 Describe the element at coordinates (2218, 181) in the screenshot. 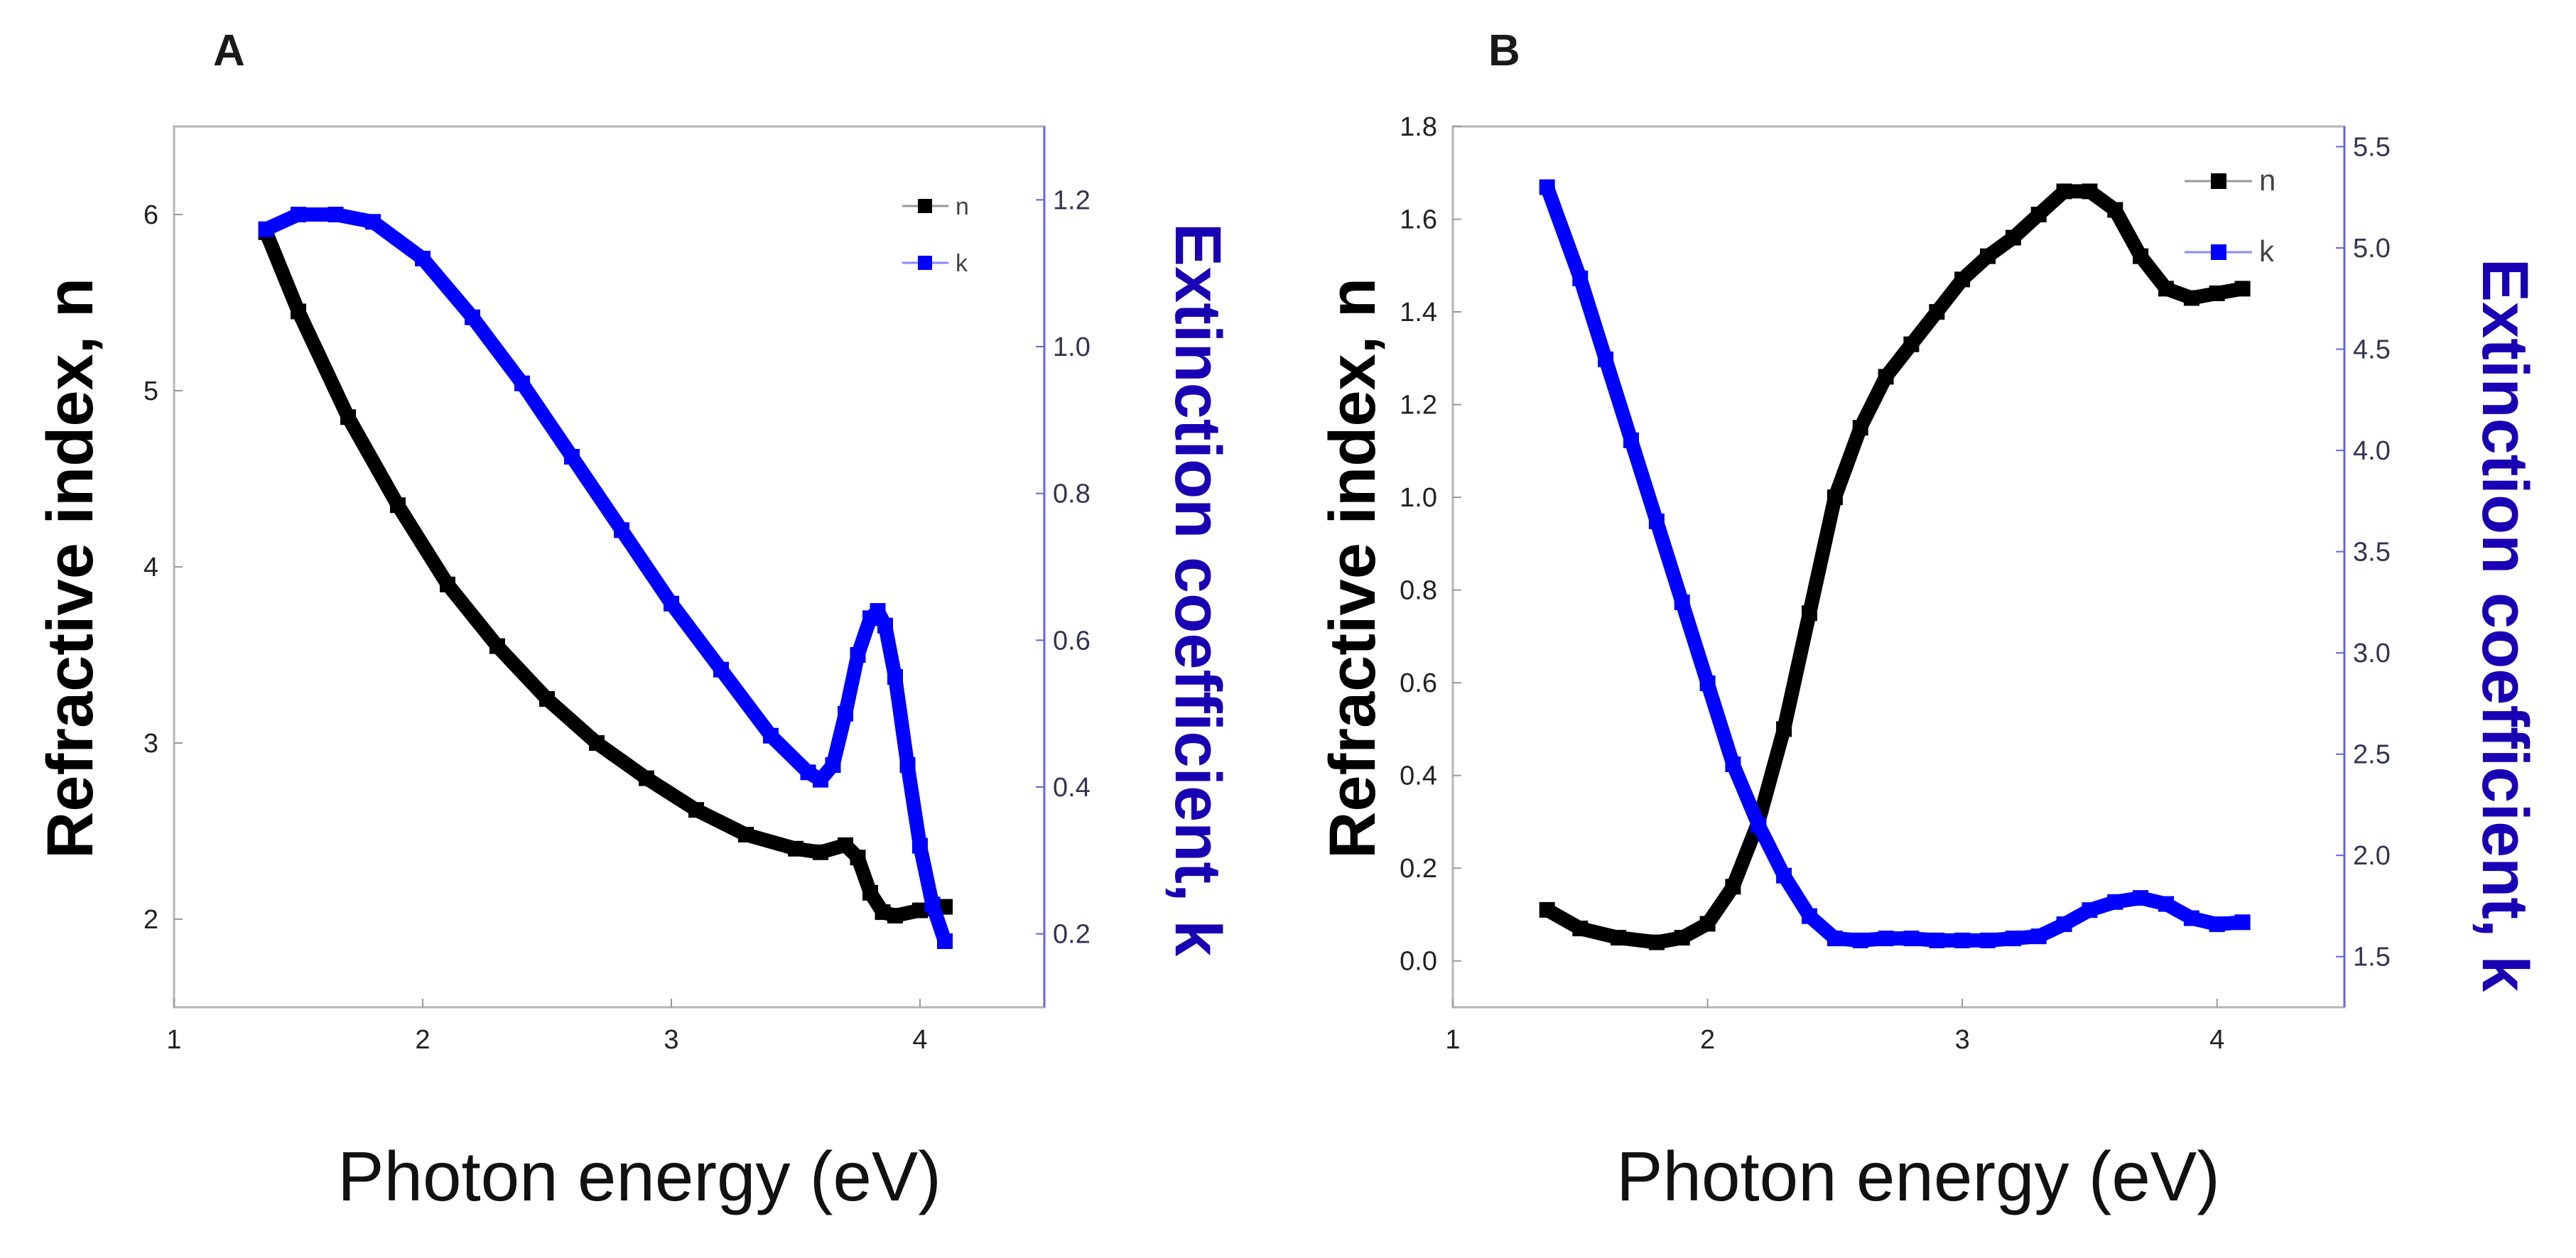

I see `legend-n-marker` at that location.